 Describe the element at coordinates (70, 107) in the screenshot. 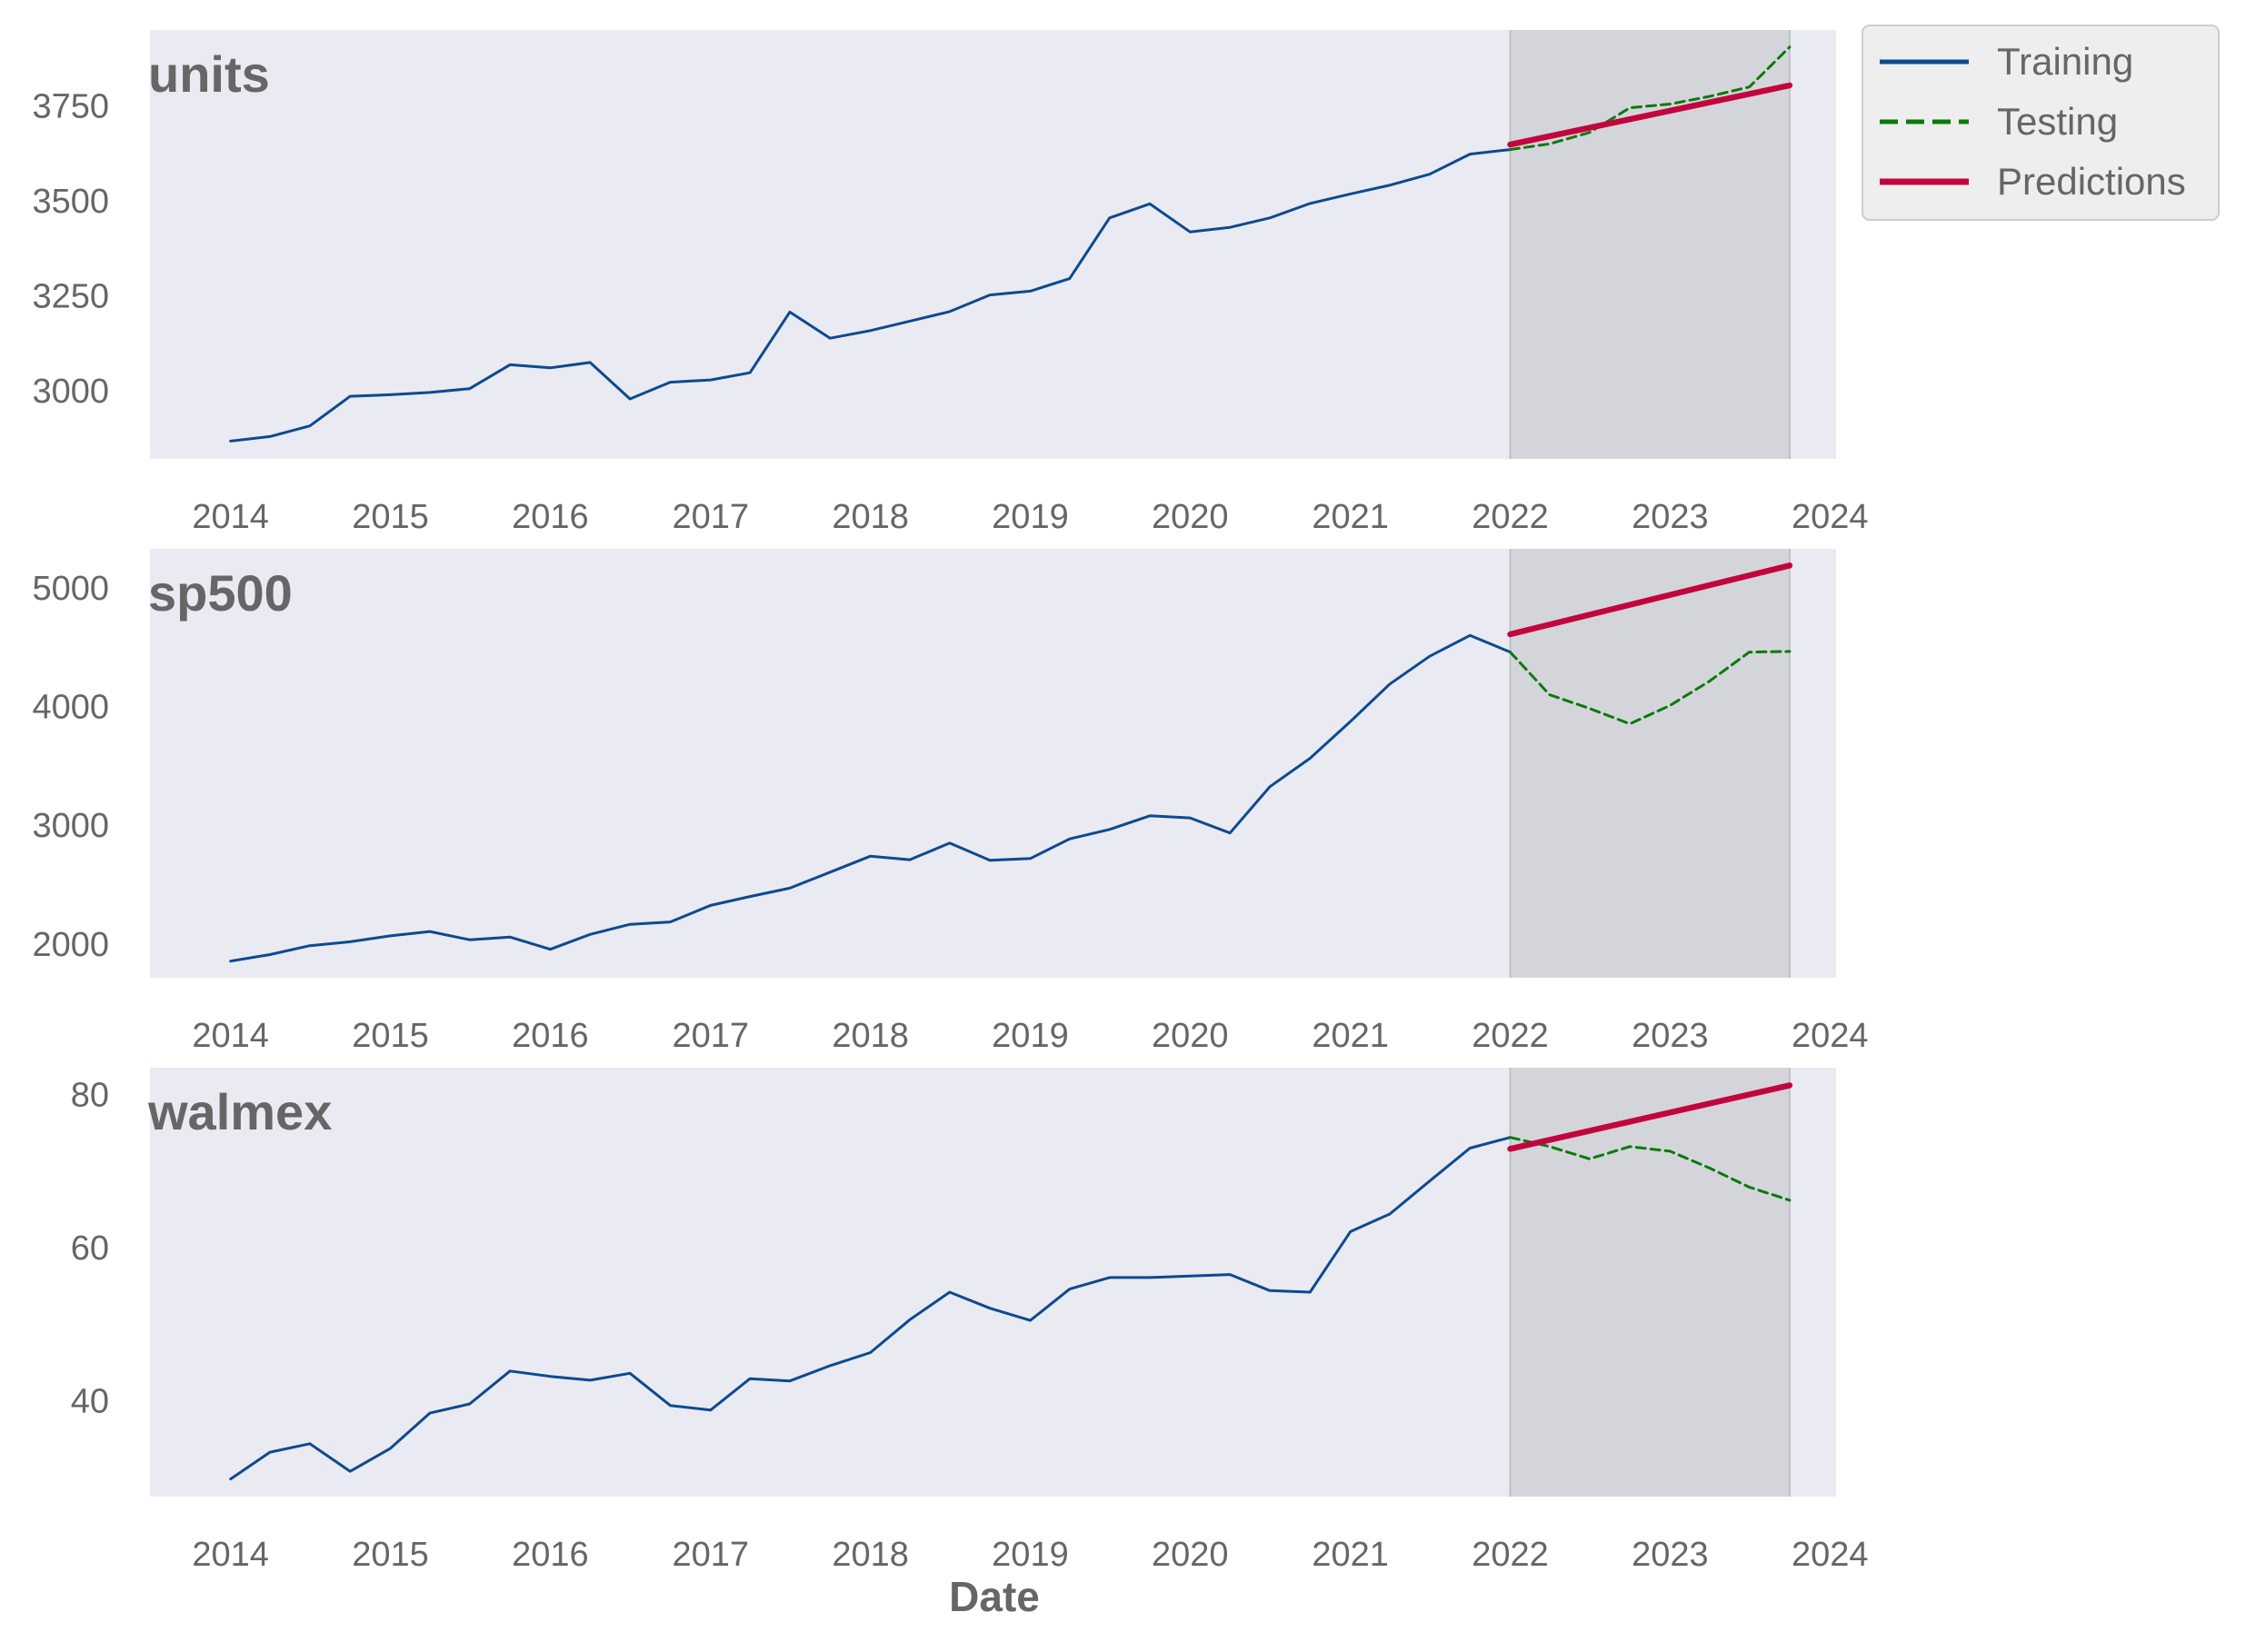

I see `y-tick-label: 3750` at that location.